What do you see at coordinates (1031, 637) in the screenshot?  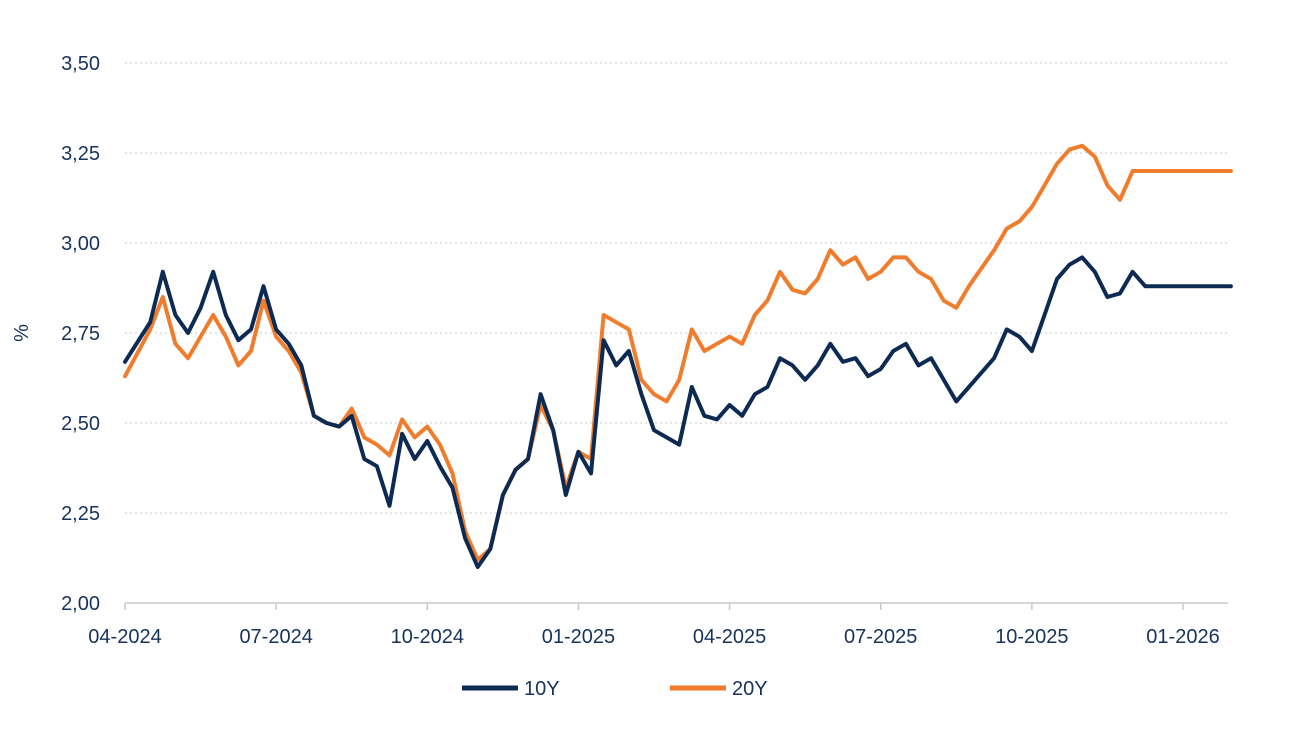 I see `x-tick-label: 10-2025` at bounding box center [1031, 637].